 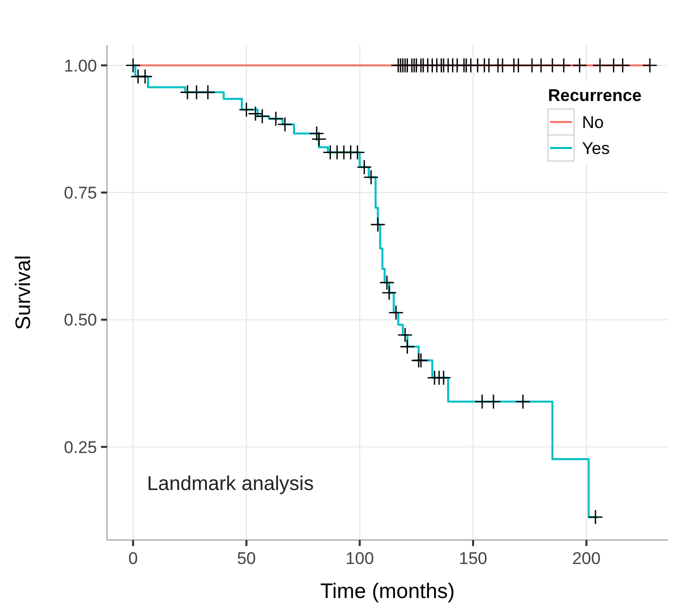 What do you see at coordinates (586, 558) in the screenshot?
I see `x-tick-label: 200` at bounding box center [586, 558].